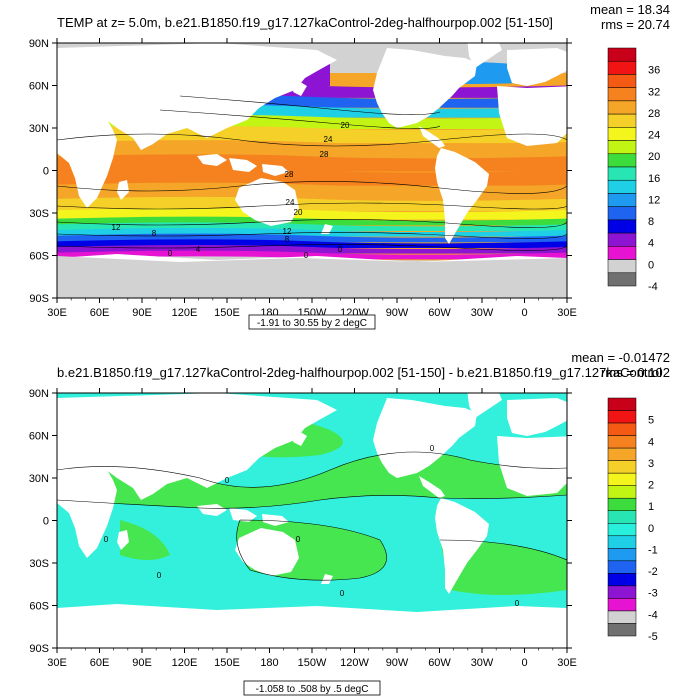 The image size is (700, 700). Describe the element at coordinates (654, 157) in the screenshot. I see `colorbar-label: 20` at that location.